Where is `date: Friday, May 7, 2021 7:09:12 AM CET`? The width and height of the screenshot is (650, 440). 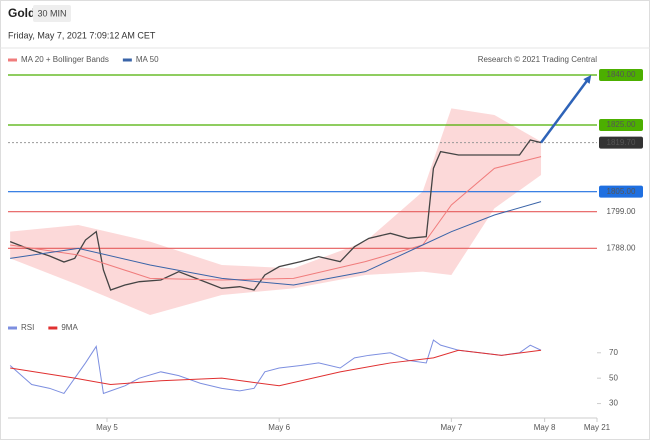
date: Friday, May 7, 2021 7:09:12 AM CET is located at coordinates (82, 35).